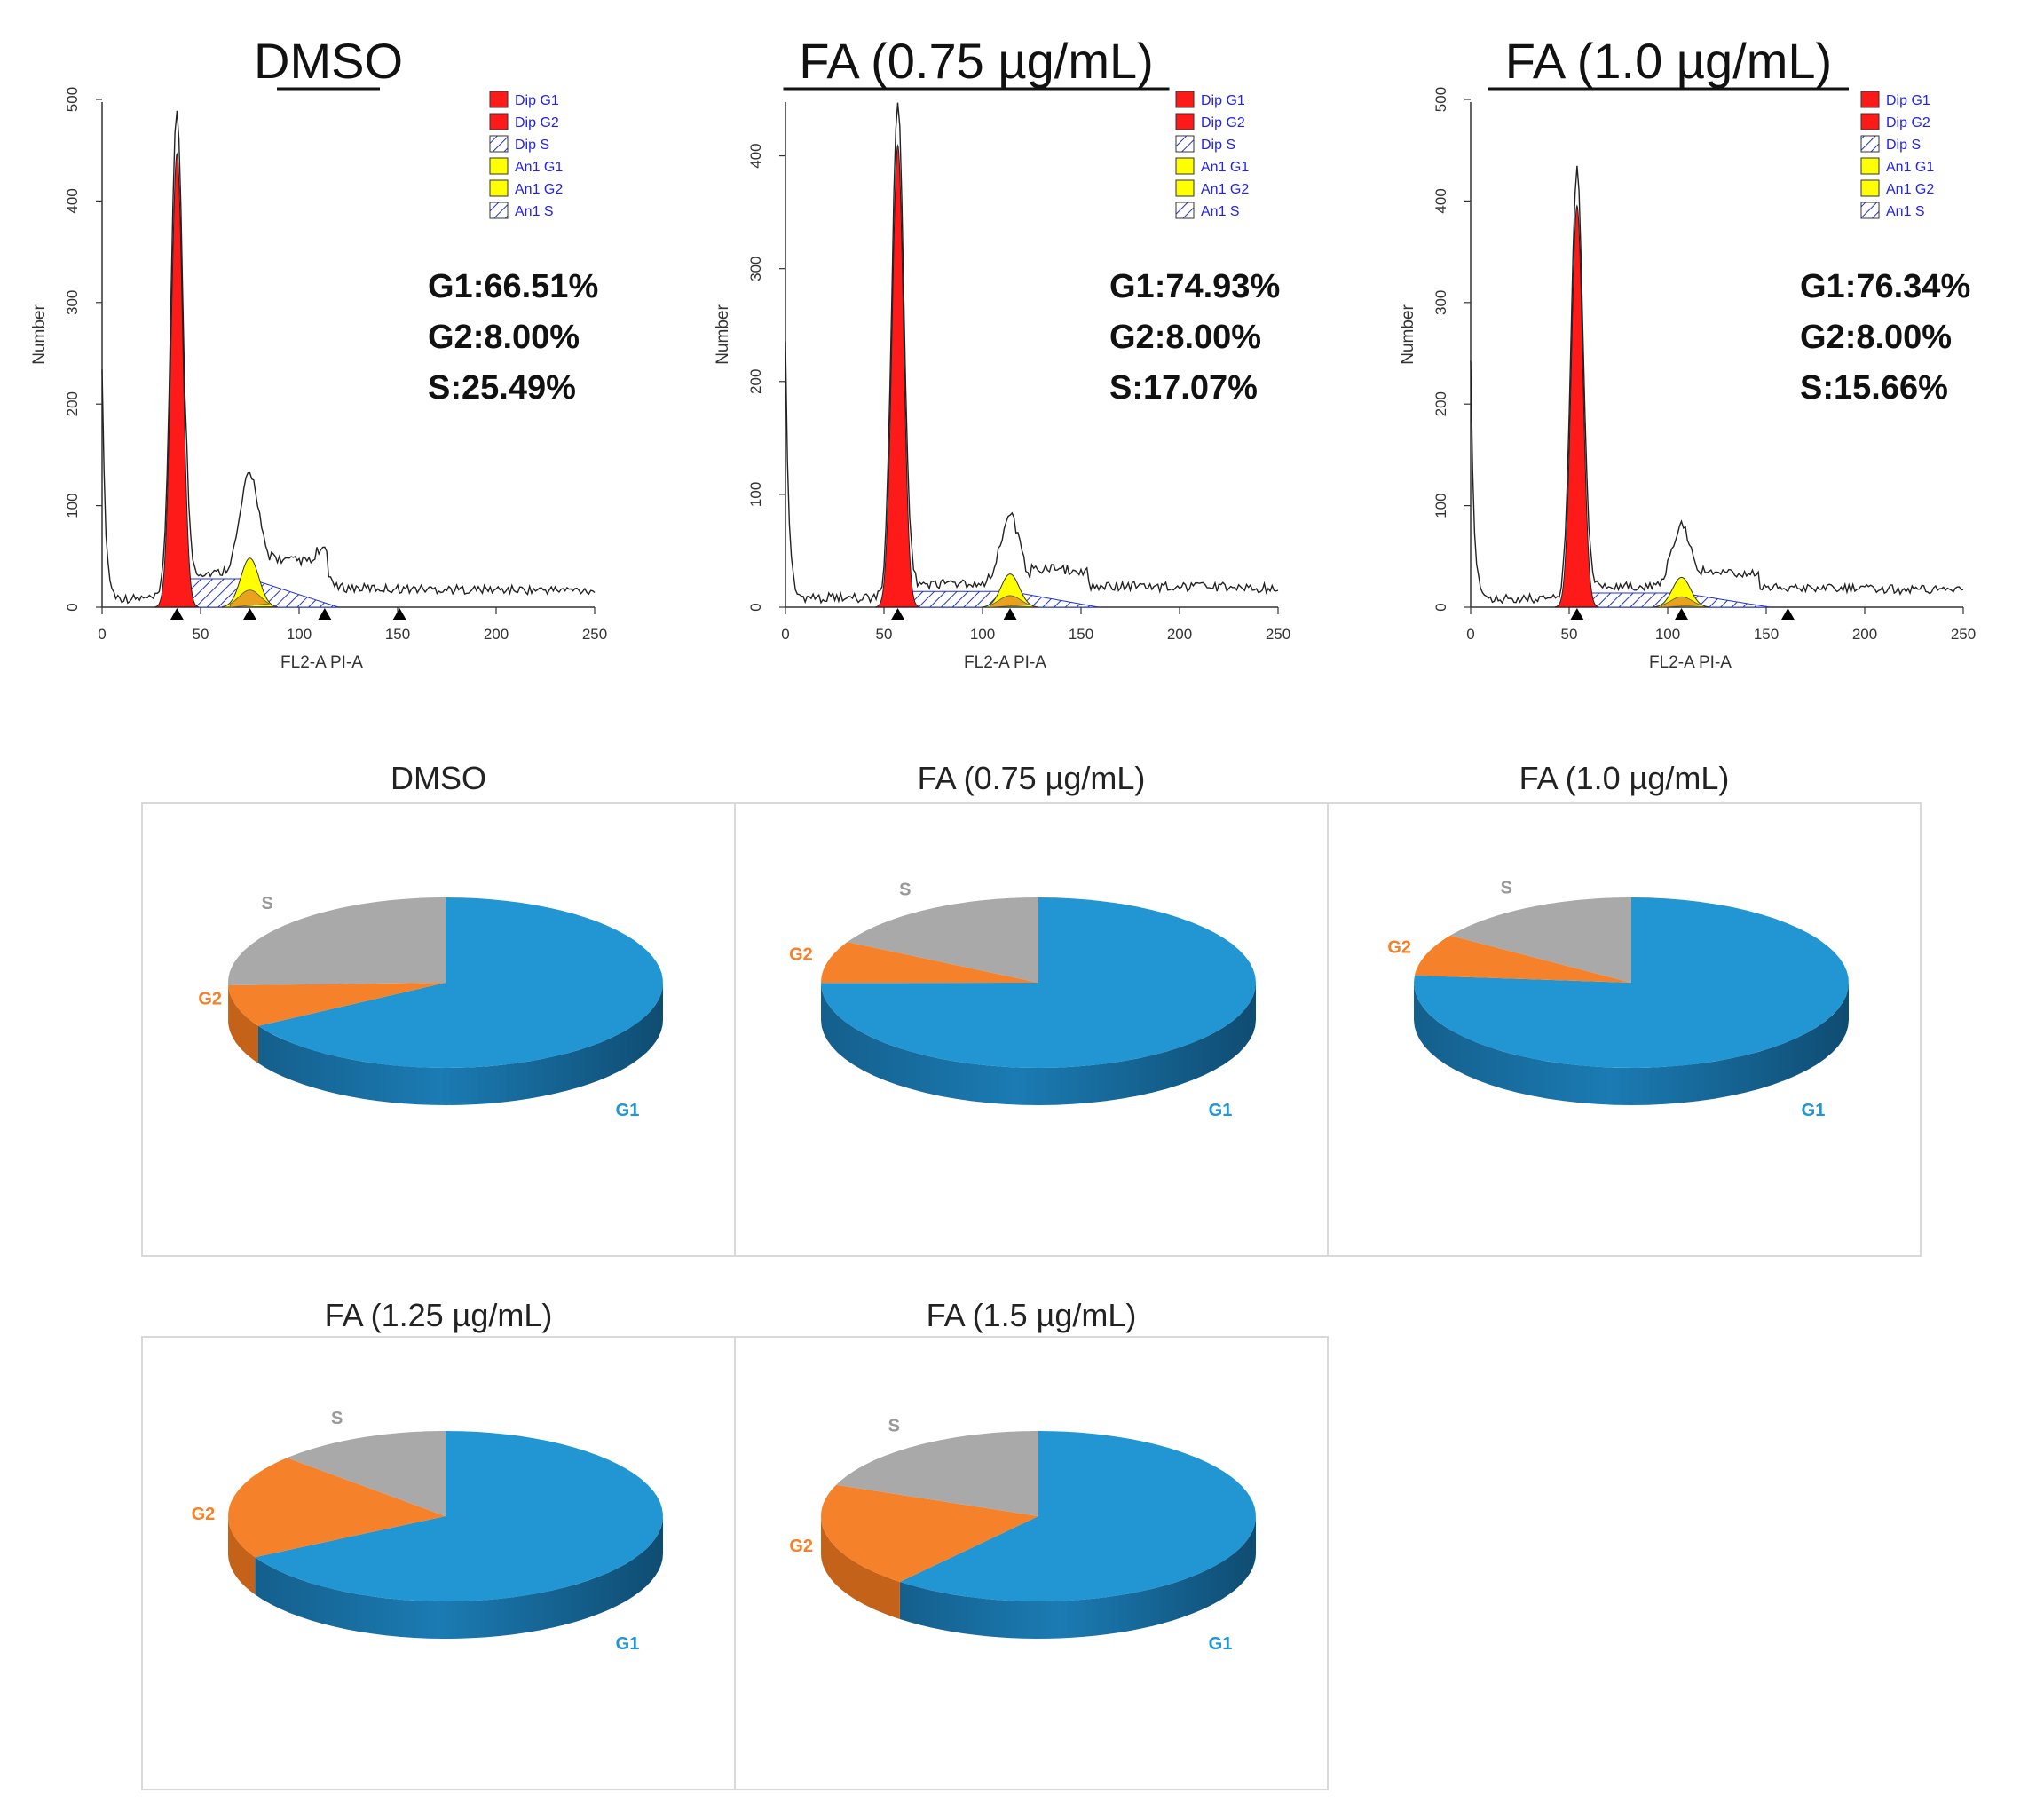 This screenshot has height=1810, width=2044. Describe the element at coordinates (1624, 1008) in the screenshot. I see `pie-chart-3: FA (1.0 µg/mL) G1 G2 S` at that location.